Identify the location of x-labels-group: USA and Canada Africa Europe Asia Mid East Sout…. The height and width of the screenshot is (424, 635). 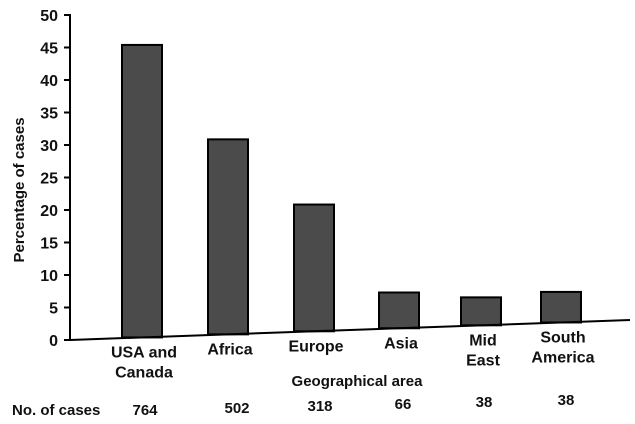
(353, 355).